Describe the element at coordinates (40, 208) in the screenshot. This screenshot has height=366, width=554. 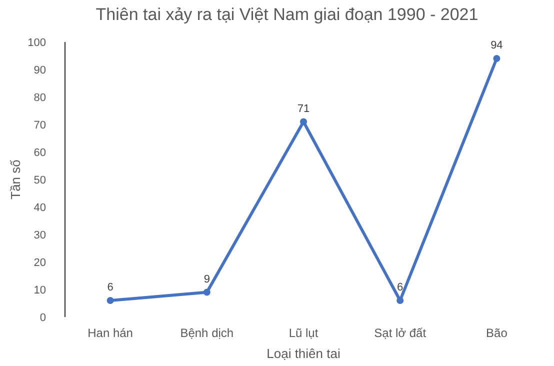
I see `y-tick-label: 40` at that location.